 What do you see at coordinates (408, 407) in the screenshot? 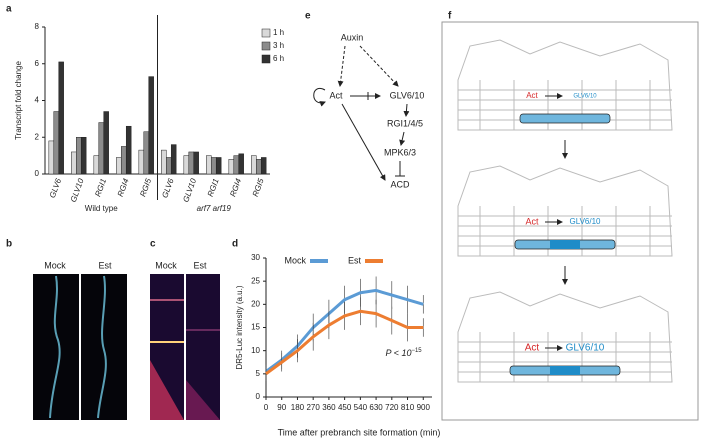
I see `x-tick-label: 810` at bounding box center [408, 407].